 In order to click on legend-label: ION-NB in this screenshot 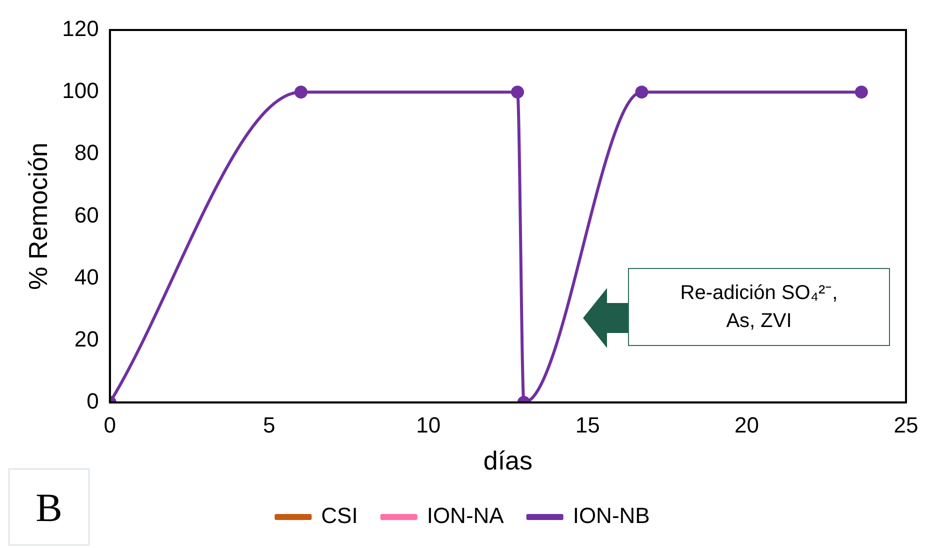, I will do `click(611, 515)`.